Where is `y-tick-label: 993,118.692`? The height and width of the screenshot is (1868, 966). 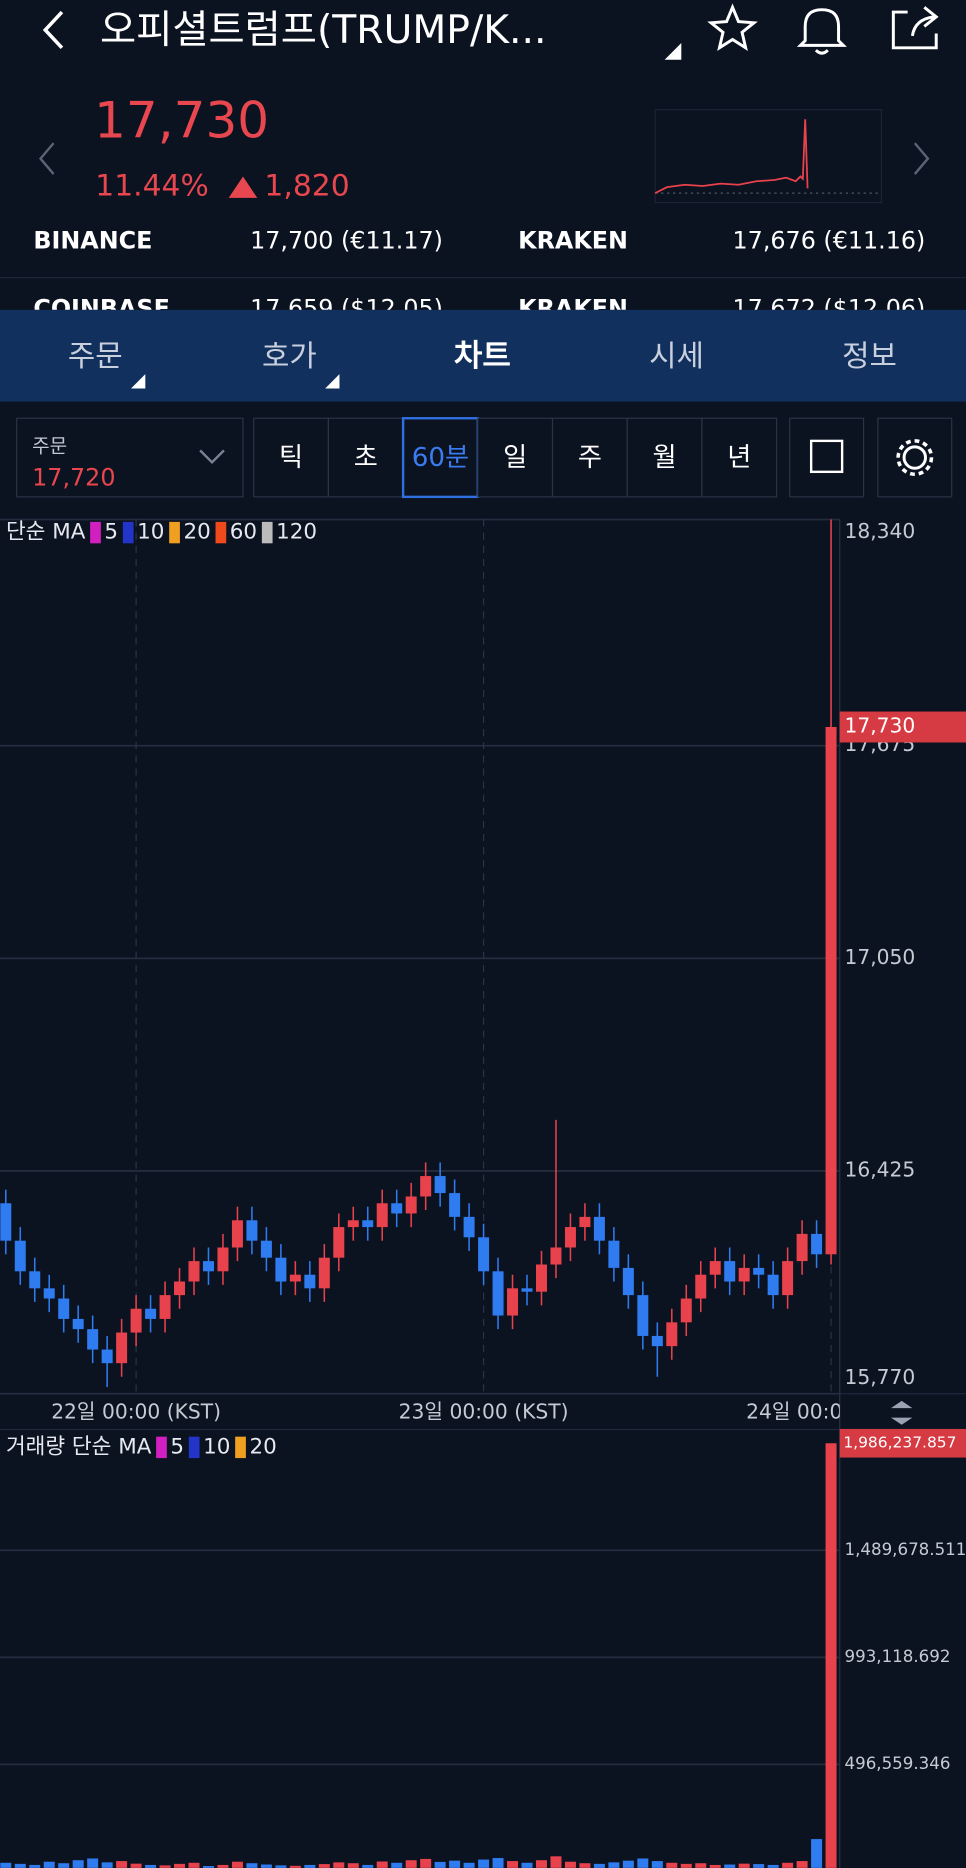 y-tick-label: 993,118.692 is located at coordinates (898, 1656).